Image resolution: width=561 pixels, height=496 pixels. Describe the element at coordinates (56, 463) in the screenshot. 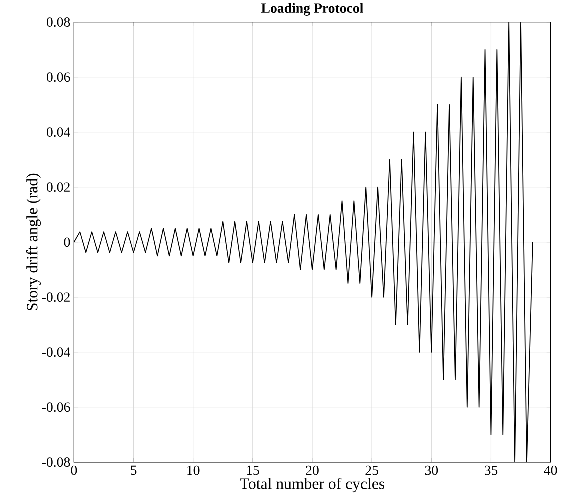

I see `y-tick-label: -0.08` at that location.